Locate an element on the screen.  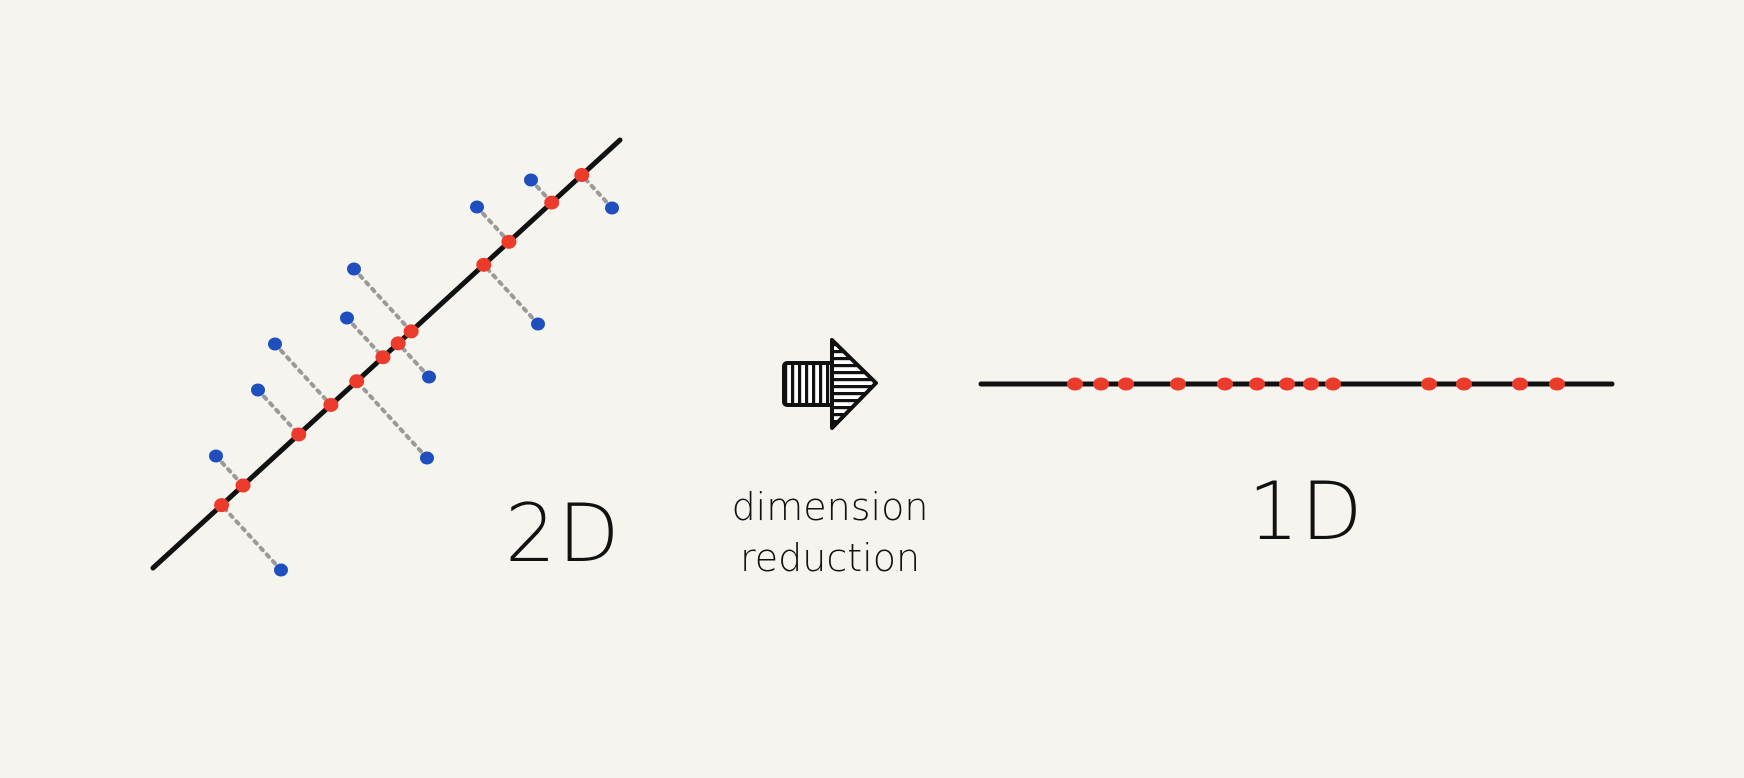
panel-1d is located at coordinates (1296, 384).